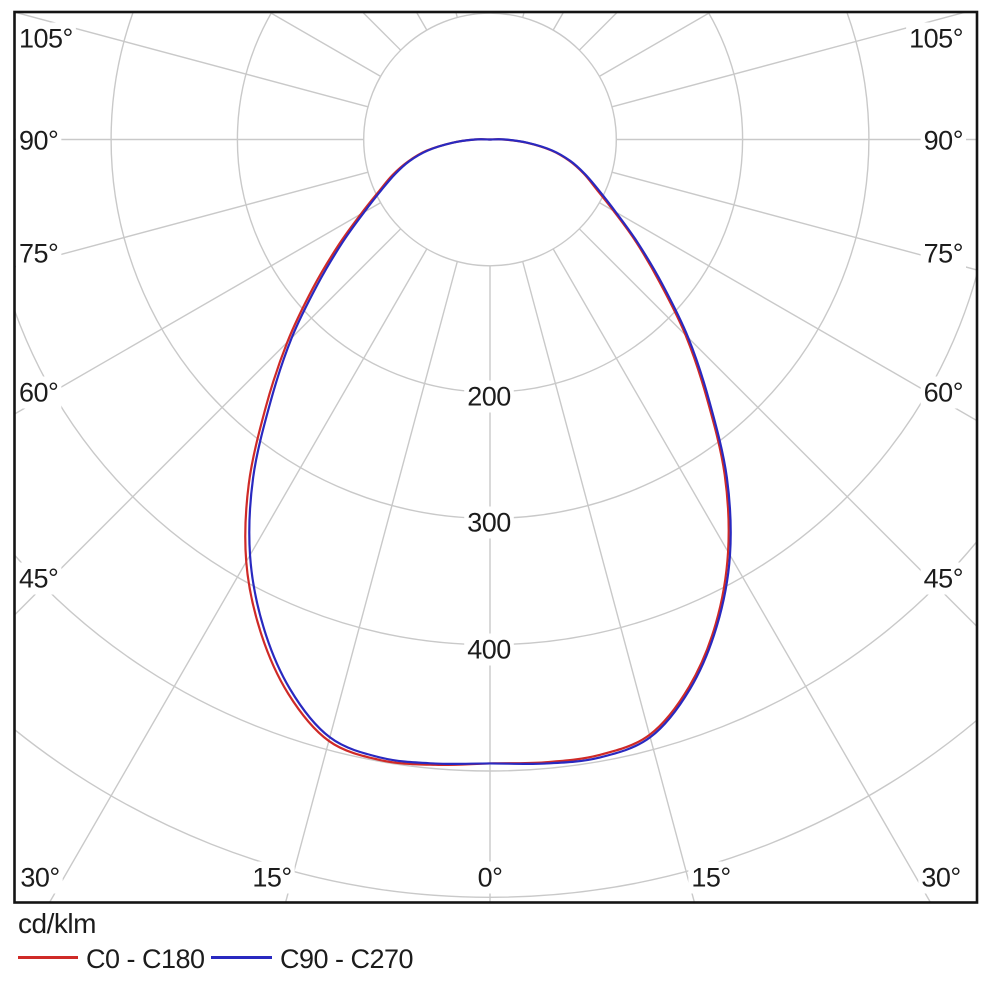 The height and width of the screenshot is (981, 981). I want to click on angle-label-bottom-0: 30°, so click(39, 878).